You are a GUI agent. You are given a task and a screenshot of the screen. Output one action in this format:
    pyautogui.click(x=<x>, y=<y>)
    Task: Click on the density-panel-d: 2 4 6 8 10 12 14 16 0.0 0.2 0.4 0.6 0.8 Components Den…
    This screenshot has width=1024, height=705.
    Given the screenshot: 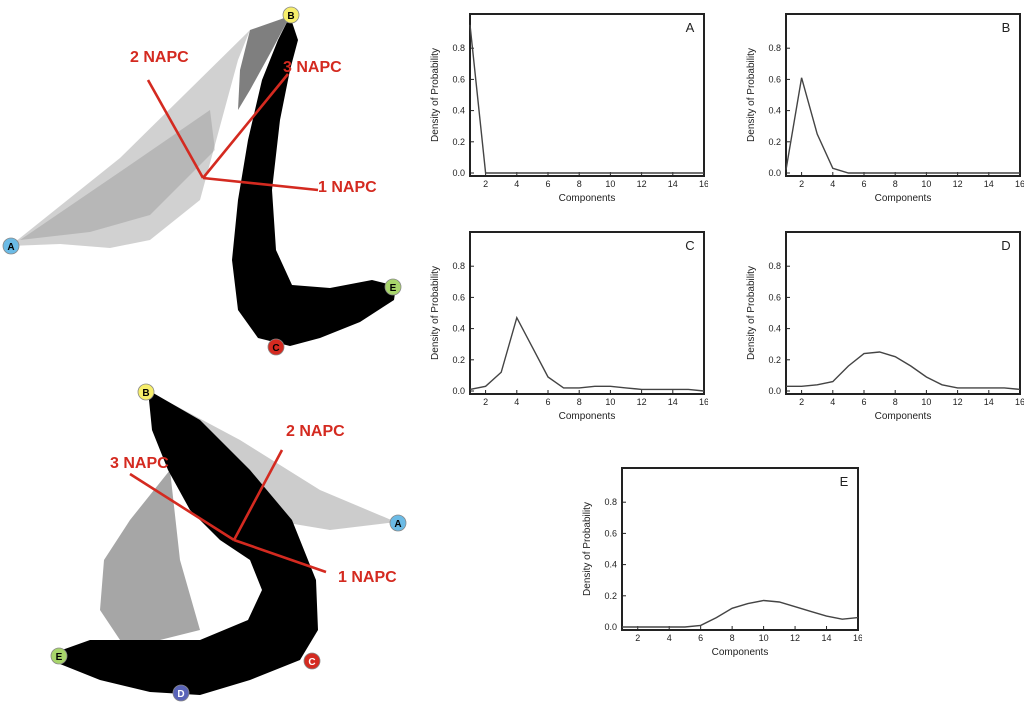 What is the action you would take?
    pyautogui.click(x=885, y=326)
    